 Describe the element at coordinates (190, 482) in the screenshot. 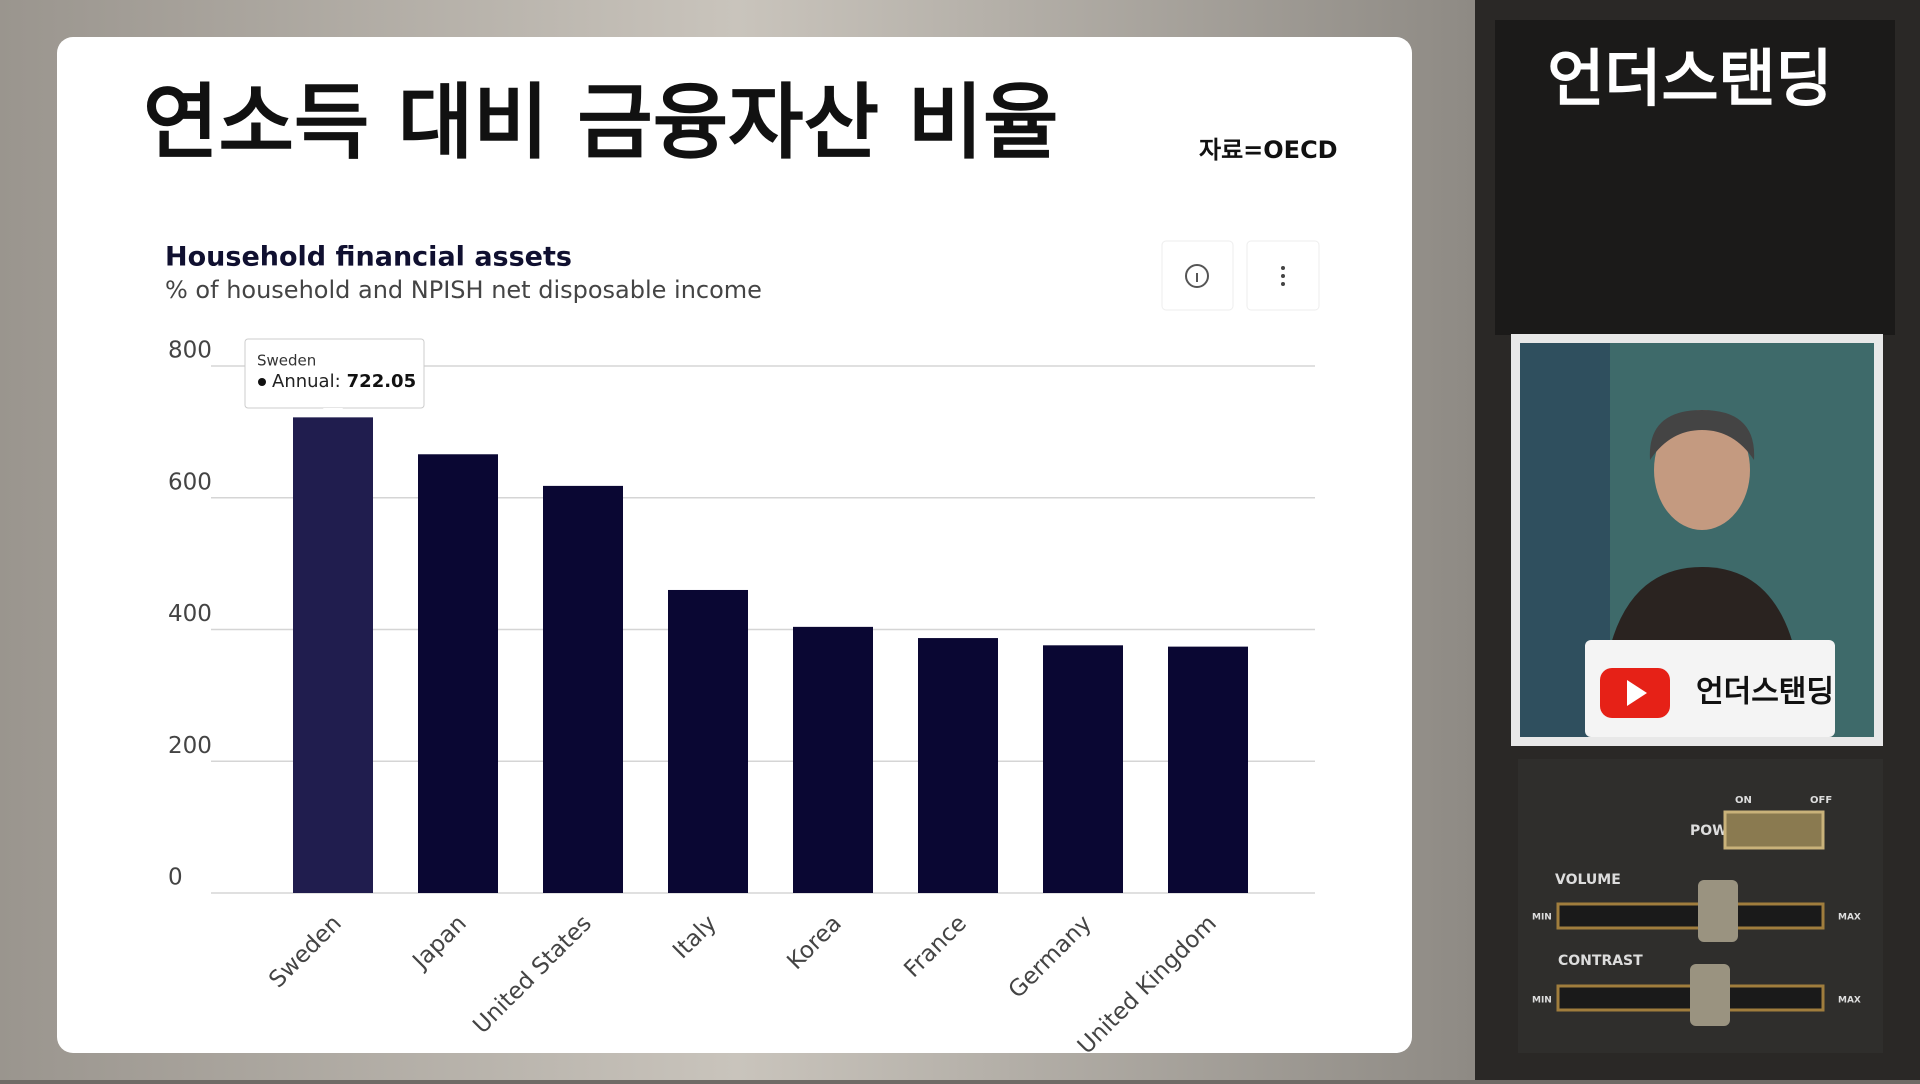

I see `y-tick-label: 600` at that location.